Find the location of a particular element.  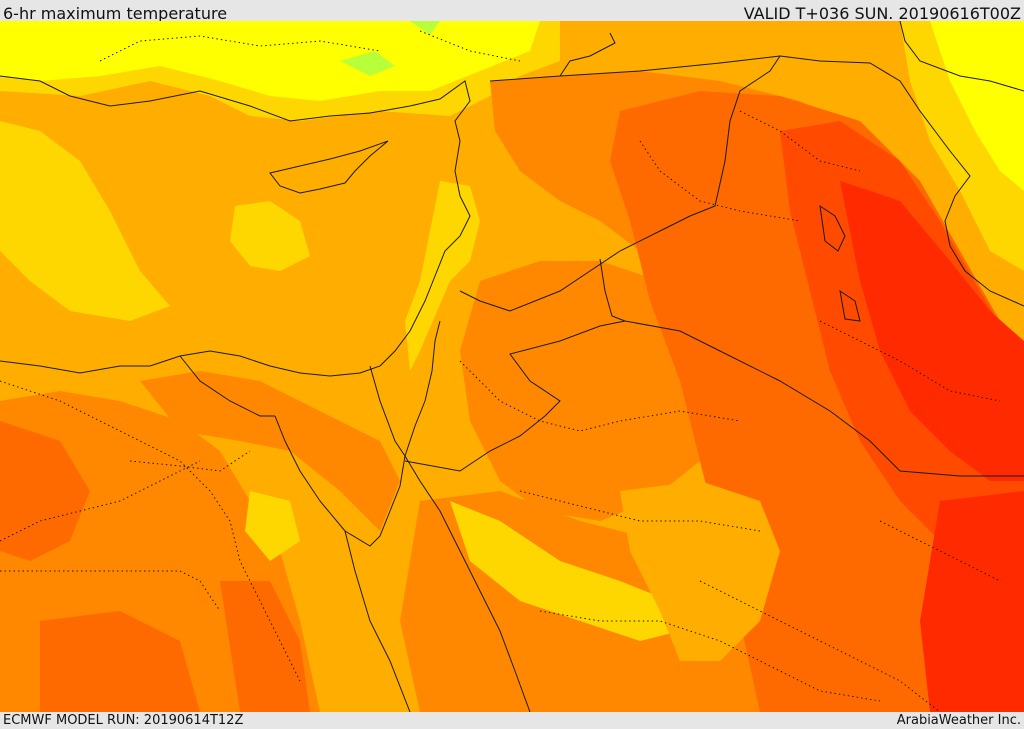

temperature-zone-nile-red is located at coordinates (265, 646).